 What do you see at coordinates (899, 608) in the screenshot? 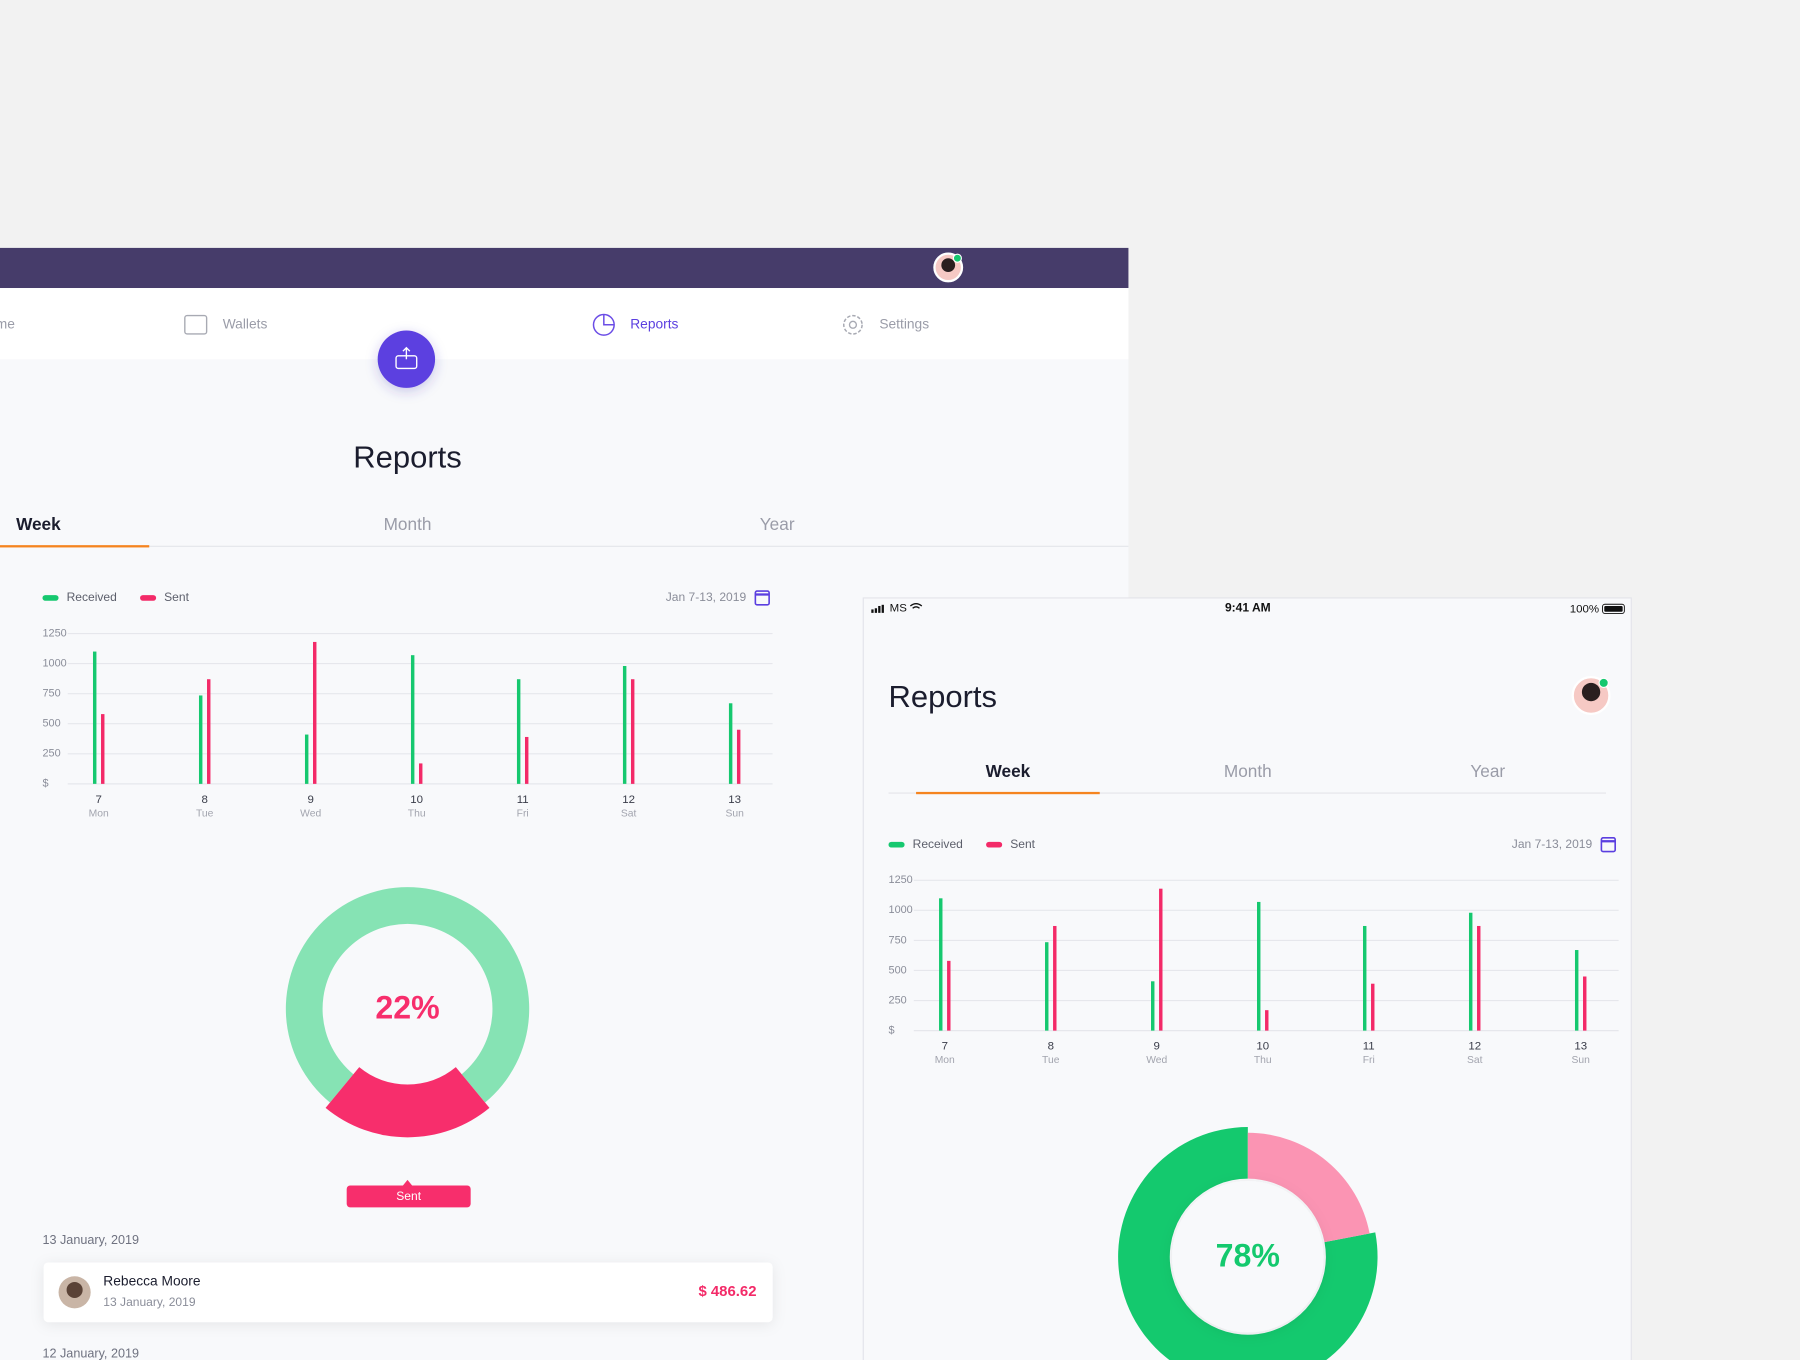
I see `carrier: MS` at bounding box center [899, 608].